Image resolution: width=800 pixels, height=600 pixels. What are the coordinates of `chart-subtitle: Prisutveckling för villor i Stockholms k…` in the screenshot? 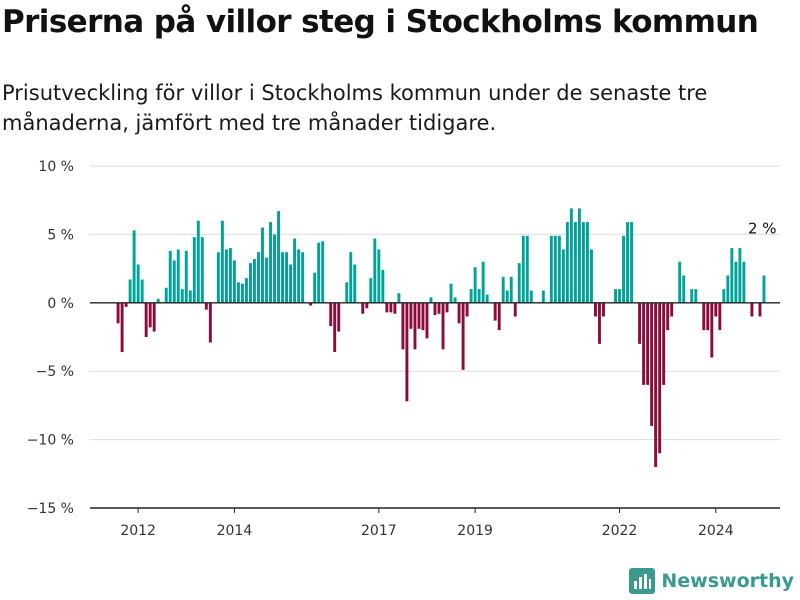 It's located at (355, 108).